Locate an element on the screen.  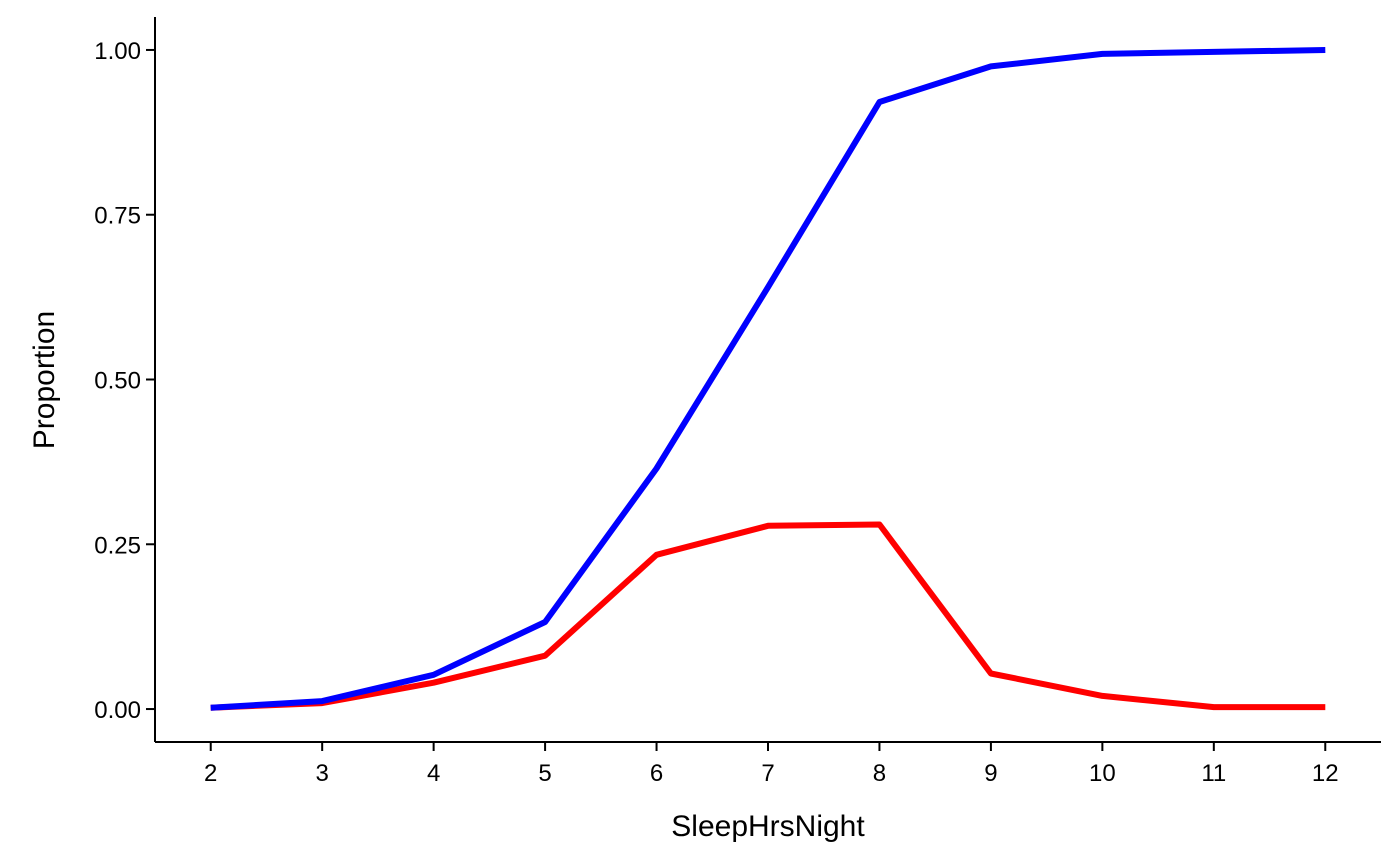
x-tick-label: 4 is located at coordinates (433, 773).